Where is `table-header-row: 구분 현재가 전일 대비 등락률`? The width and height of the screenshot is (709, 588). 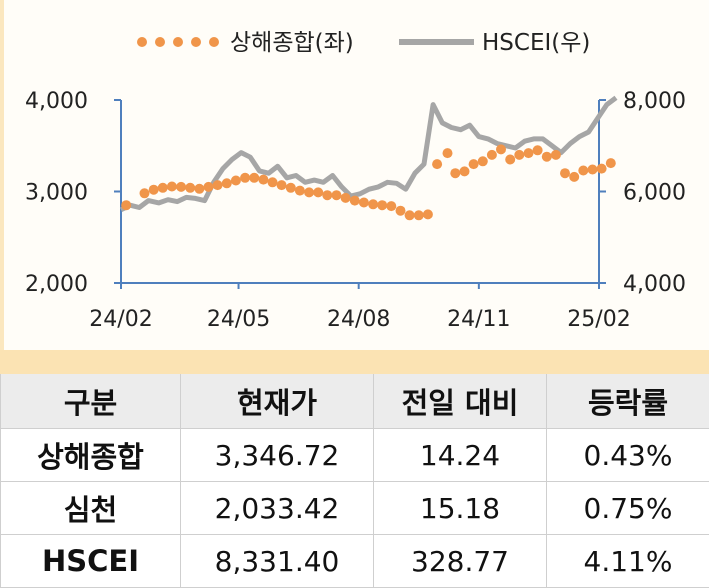
table-header-row: 구분 현재가 전일 대비 등락률 is located at coordinates (355, 401).